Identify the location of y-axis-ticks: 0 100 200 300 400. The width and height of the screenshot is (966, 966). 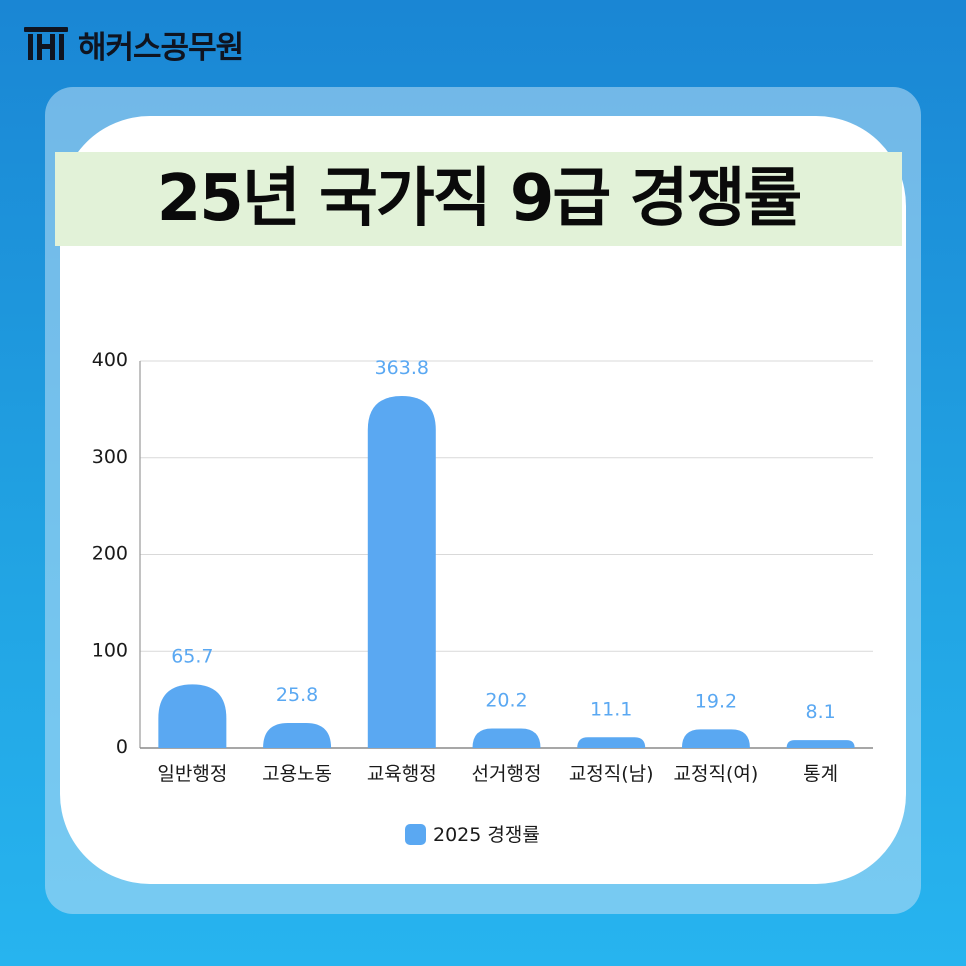
(110, 553).